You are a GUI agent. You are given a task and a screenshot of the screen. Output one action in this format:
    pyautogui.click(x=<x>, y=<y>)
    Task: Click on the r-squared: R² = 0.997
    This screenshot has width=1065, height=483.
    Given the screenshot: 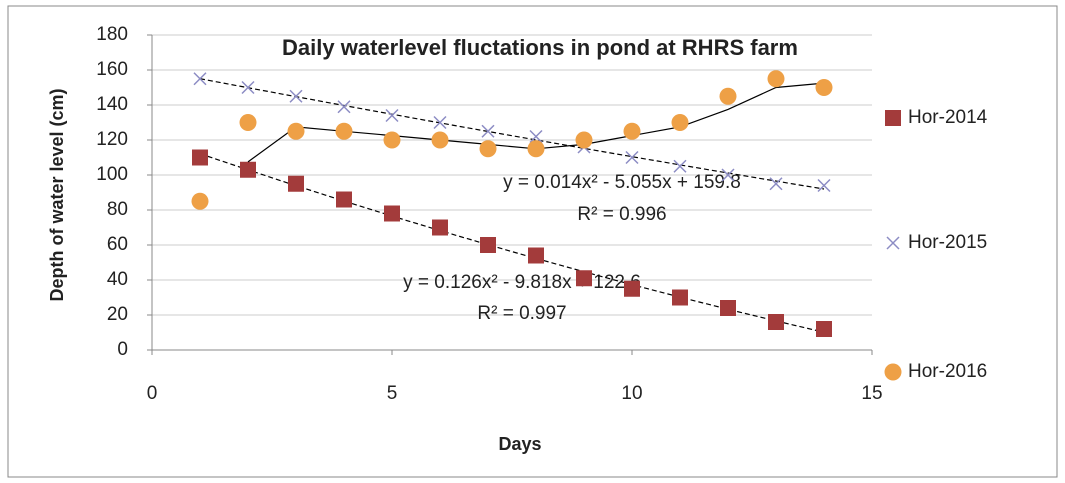 What is the action you would take?
    pyautogui.click(x=521, y=313)
    